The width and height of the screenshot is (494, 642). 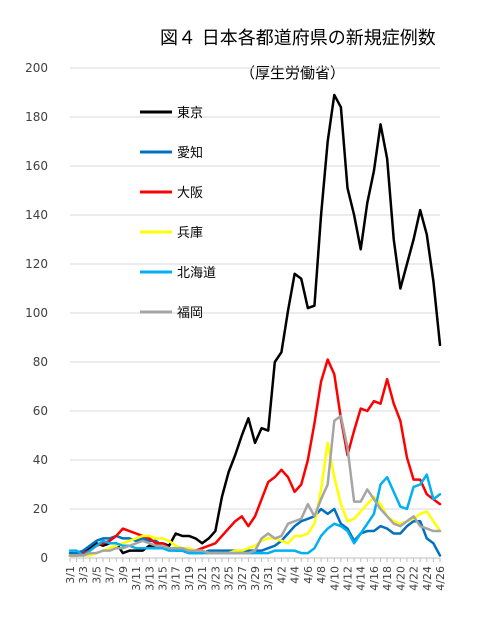 I want to click on y-tick-label: 80, so click(x=40, y=362).